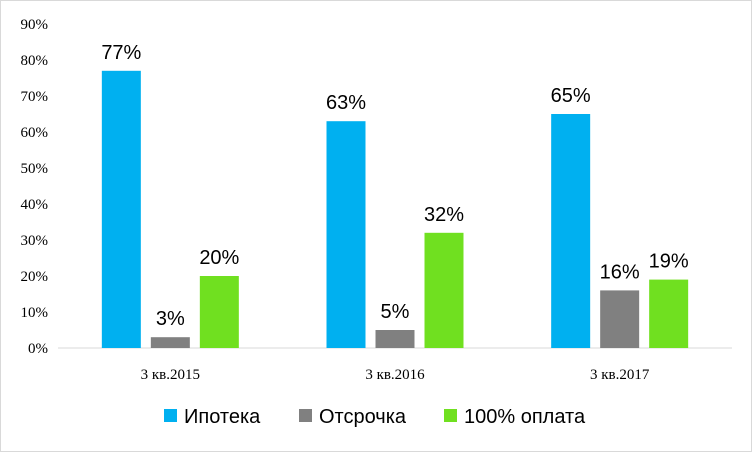 The image size is (752, 452). Describe the element at coordinates (444, 215) in the screenshot. I see `data-label: 32%` at that location.